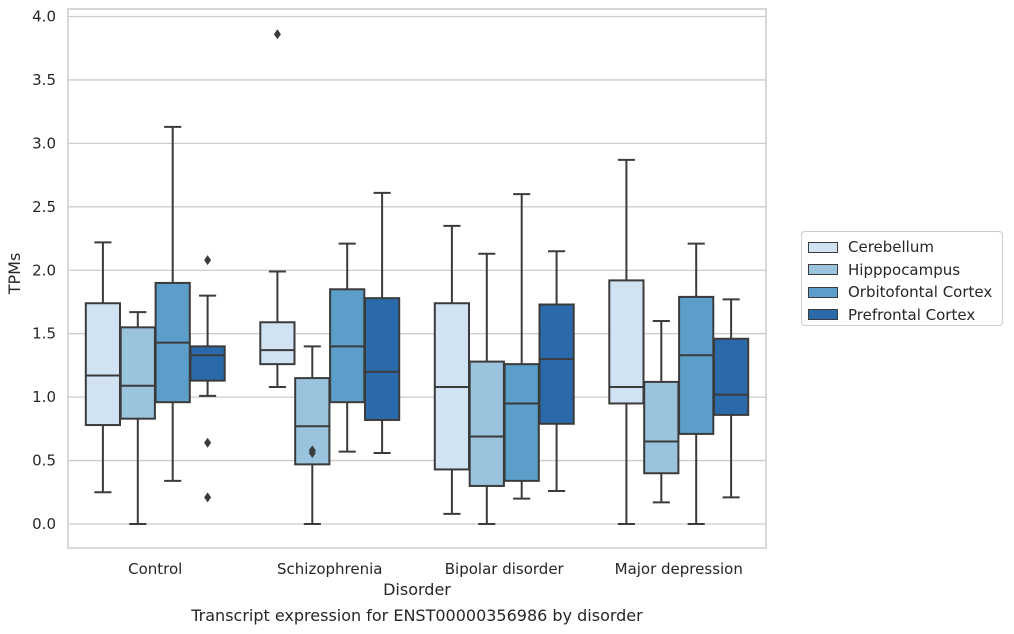 Image resolution: width=1014 pixels, height=634 pixels. I want to click on y-tick-label: 0.0, so click(44, 524).